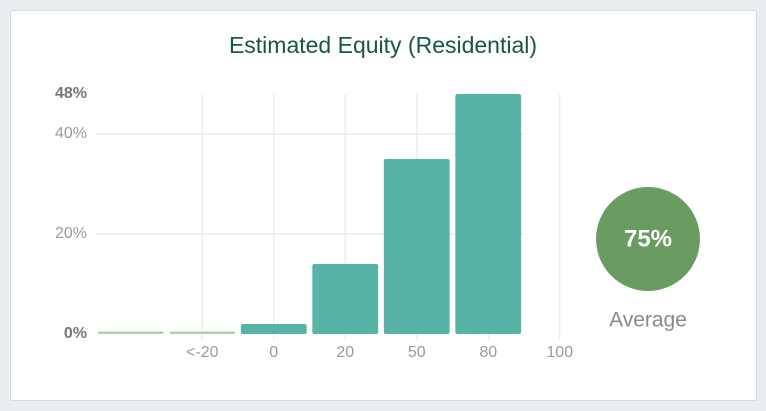 The image size is (766, 411). Describe the element at coordinates (202, 352) in the screenshot. I see `x-tick-label: <-20` at that location.